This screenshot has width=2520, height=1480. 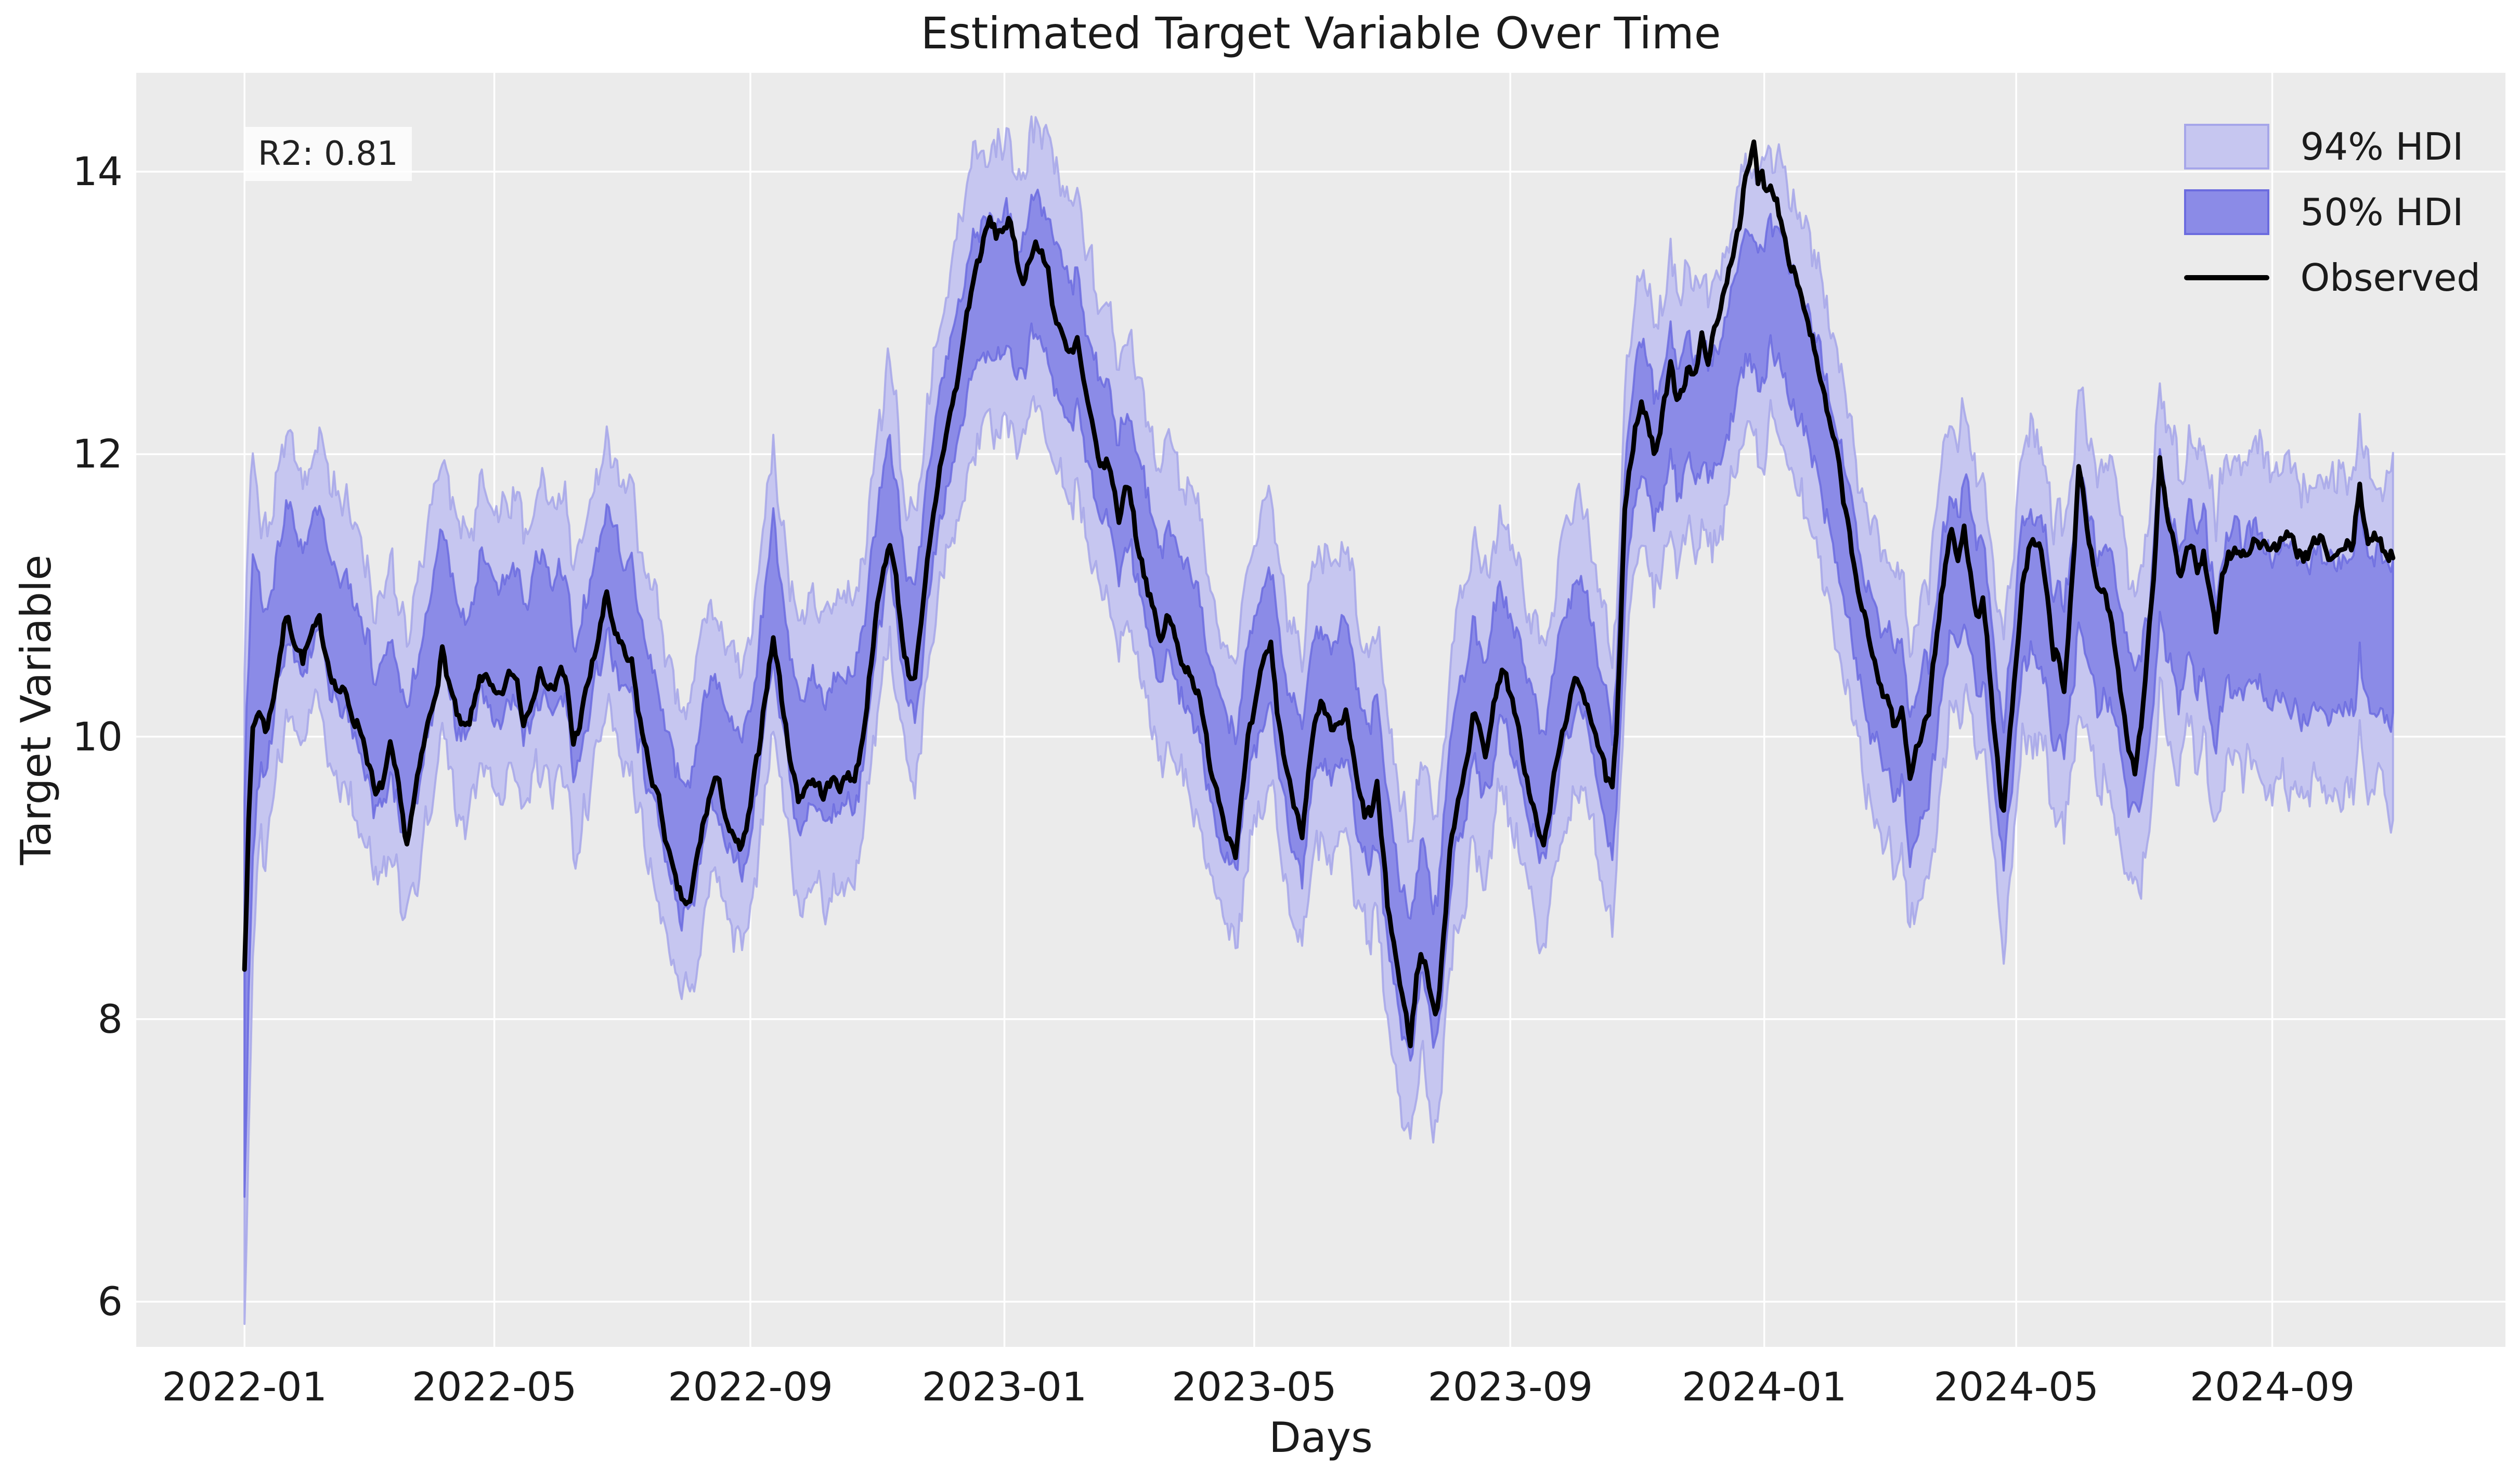 What do you see at coordinates (1320, 33) in the screenshot?
I see `chart-title: Estimated Target Variable Over Time` at bounding box center [1320, 33].